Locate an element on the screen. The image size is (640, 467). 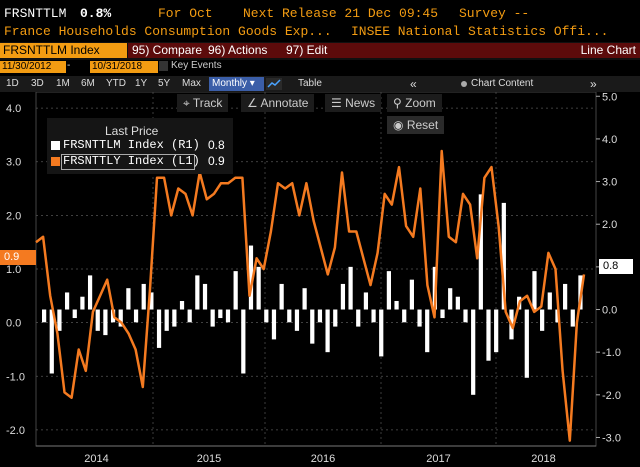
start-date-field: 11/30/2012 is located at coordinates (33, 67).